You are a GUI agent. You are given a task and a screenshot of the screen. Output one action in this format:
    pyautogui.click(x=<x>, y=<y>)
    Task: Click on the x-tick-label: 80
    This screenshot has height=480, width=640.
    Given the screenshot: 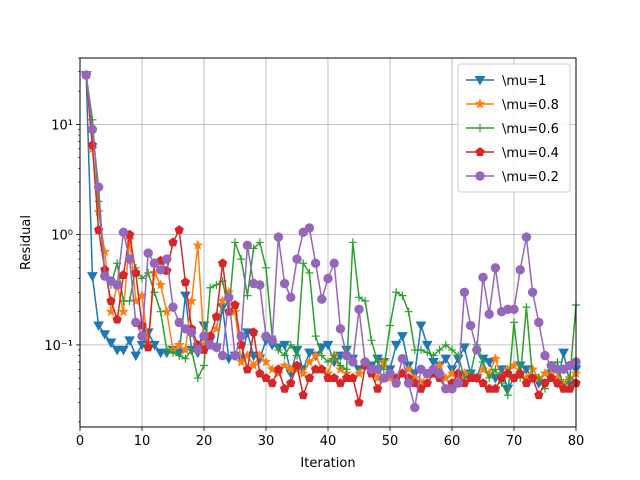 What is the action you would take?
    pyautogui.click(x=576, y=441)
    